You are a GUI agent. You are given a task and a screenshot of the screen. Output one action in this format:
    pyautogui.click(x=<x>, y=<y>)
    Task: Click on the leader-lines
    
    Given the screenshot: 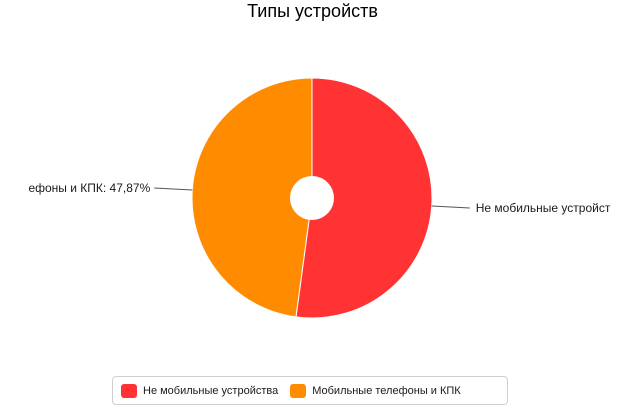 What is the action you would take?
    pyautogui.click(x=312, y=198)
    